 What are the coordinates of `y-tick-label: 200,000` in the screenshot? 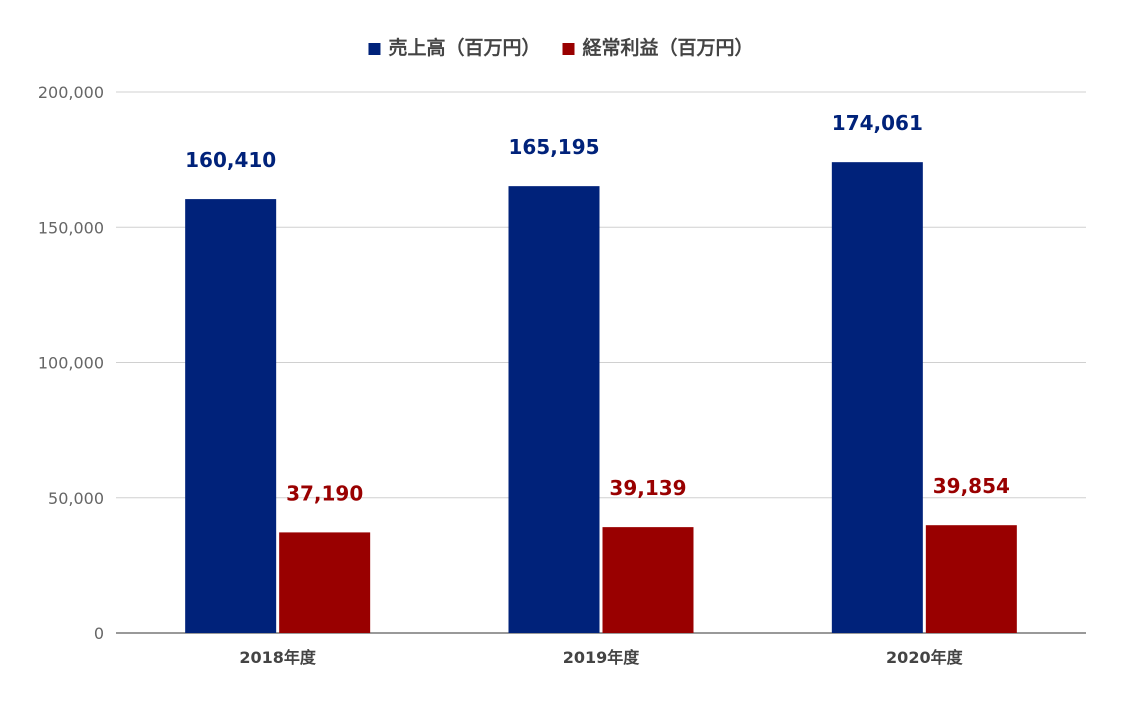 It's located at (71, 92).